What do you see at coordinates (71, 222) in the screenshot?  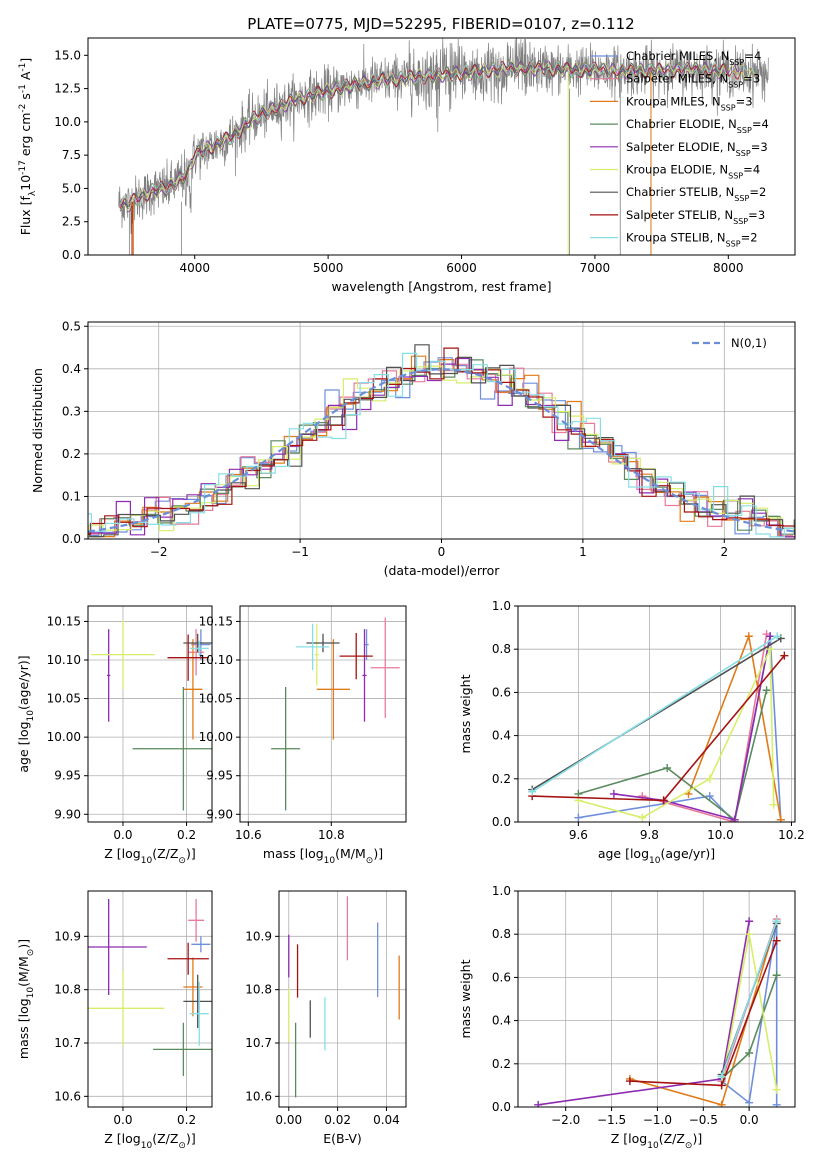 I see `y-tick-label: 2.5` at bounding box center [71, 222].